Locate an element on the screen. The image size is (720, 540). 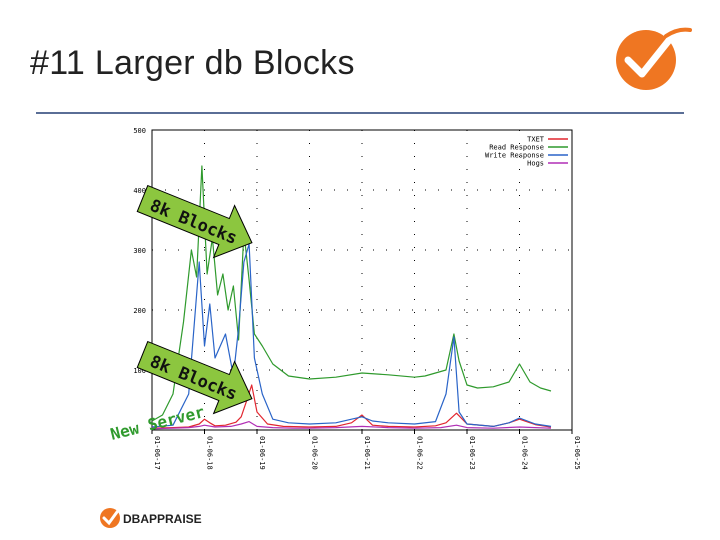
footer-logo-text: DBAPPRAISE is located at coordinates (162, 519).